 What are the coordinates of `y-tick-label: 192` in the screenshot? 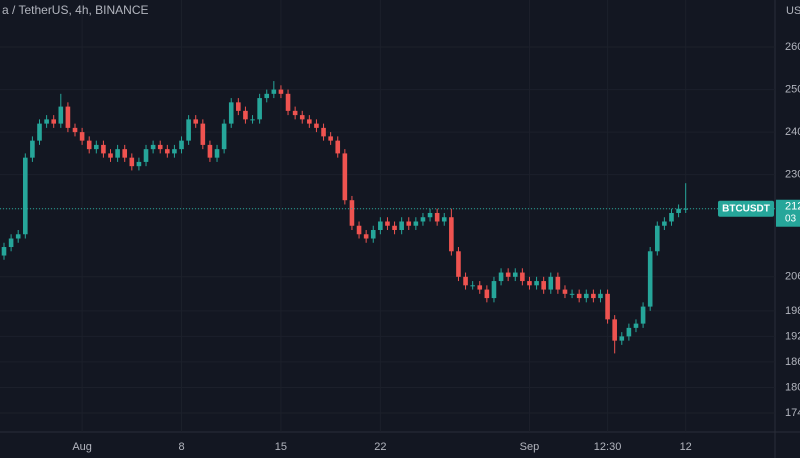 It's located at (792, 336).